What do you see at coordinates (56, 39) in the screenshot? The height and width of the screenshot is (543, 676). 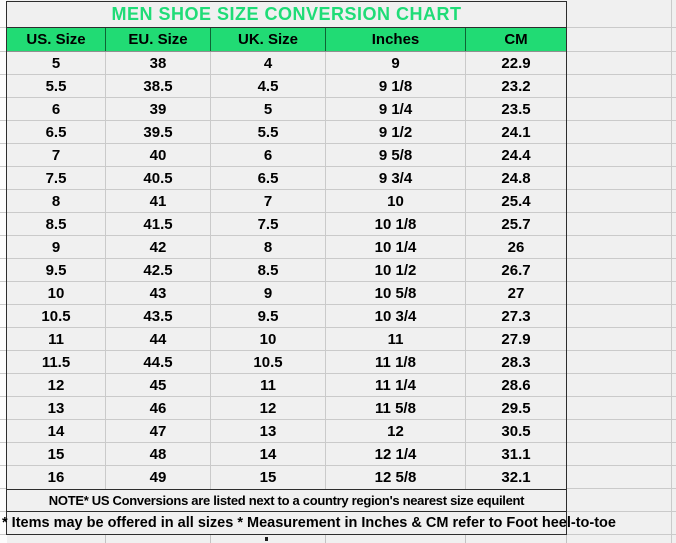 I see `column-header-us-size: US. Size` at bounding box center [56, 39].